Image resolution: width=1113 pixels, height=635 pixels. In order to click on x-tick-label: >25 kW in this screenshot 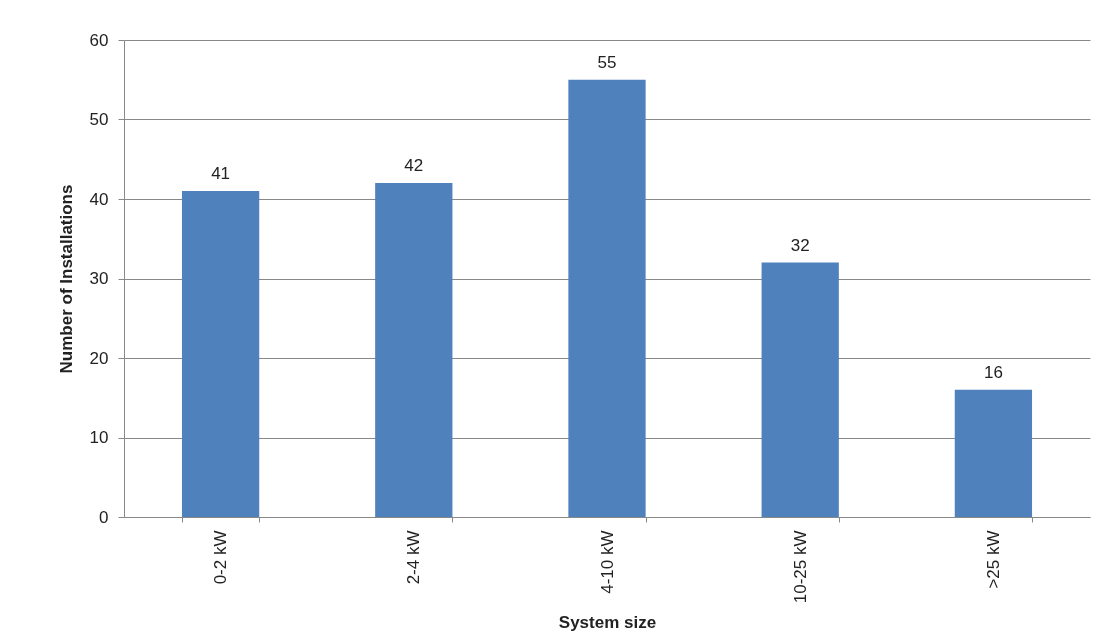, I will do `click(993, 559)`.